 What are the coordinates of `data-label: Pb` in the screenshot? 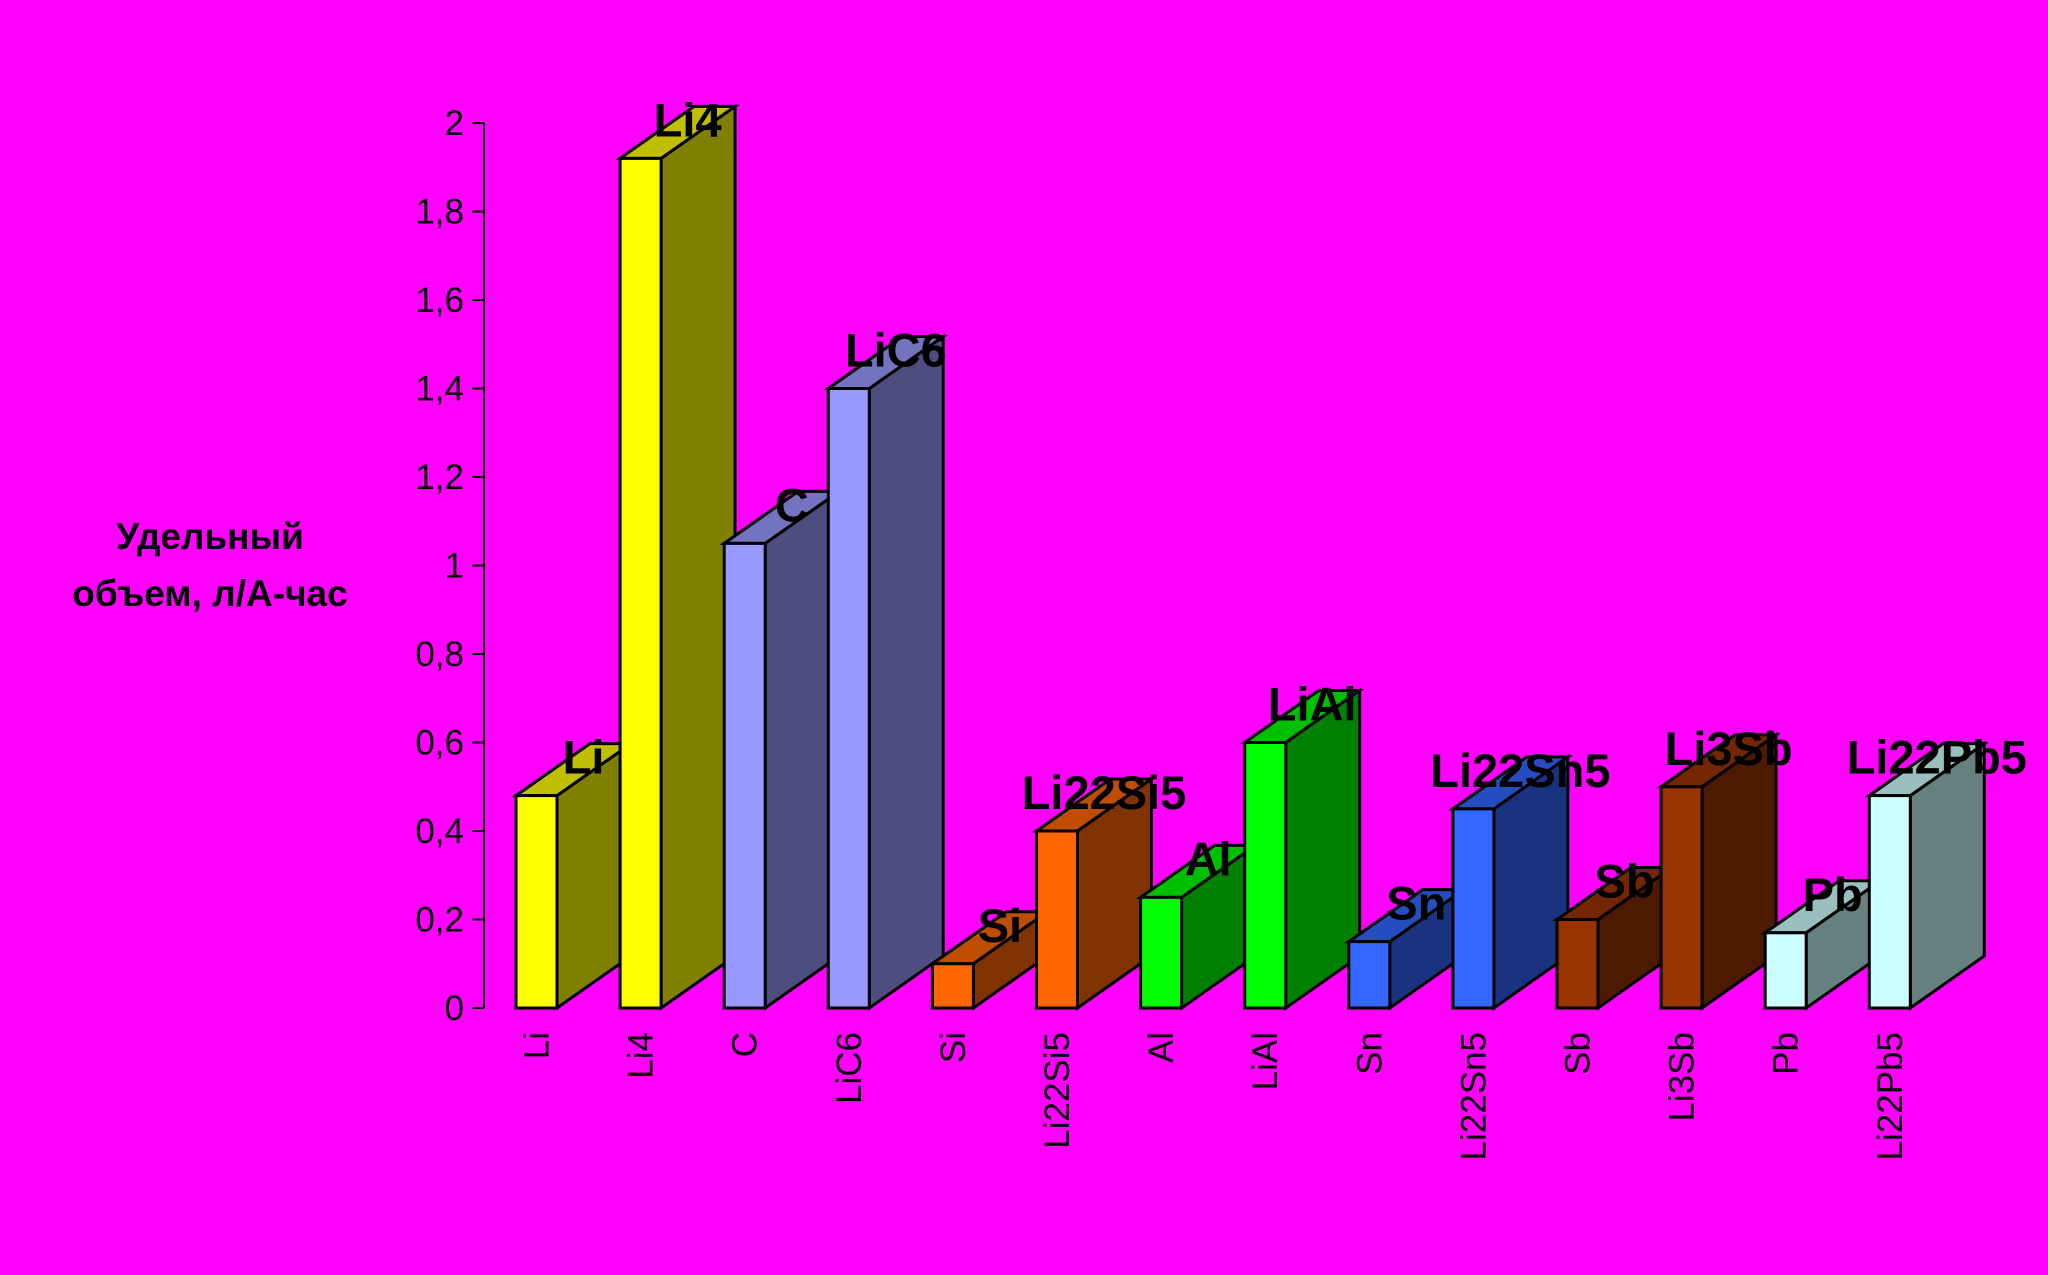 It's located at (1833, 894).